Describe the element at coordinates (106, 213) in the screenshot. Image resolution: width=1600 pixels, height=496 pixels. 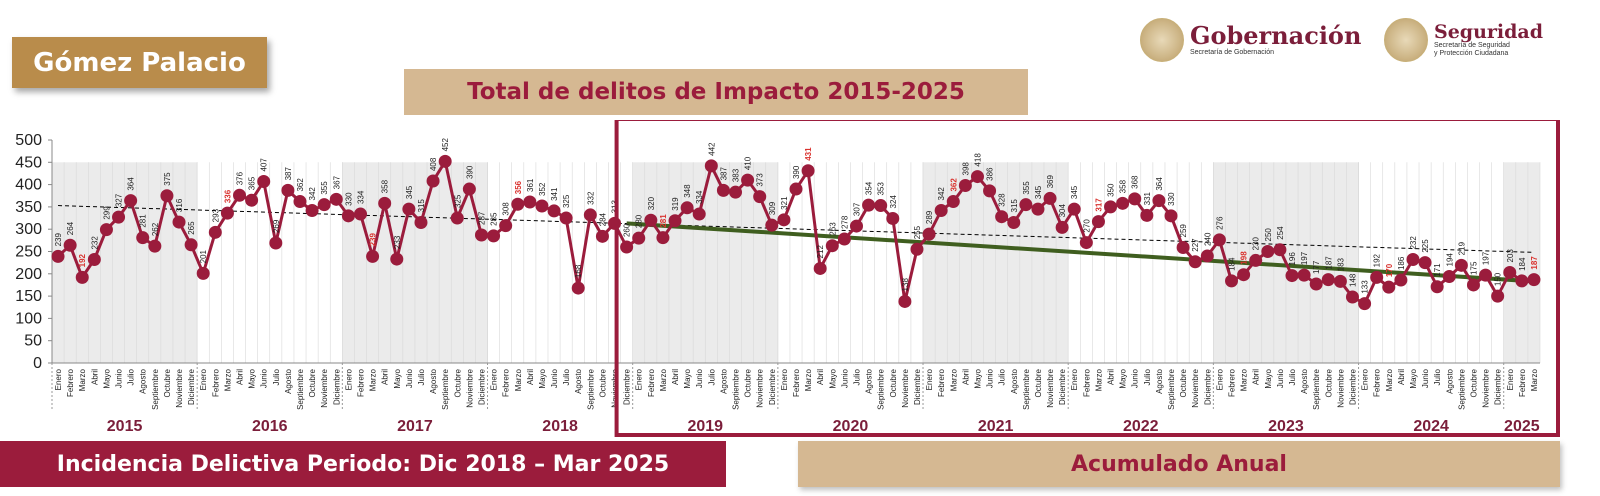
I see `data-label: 299` at that location.